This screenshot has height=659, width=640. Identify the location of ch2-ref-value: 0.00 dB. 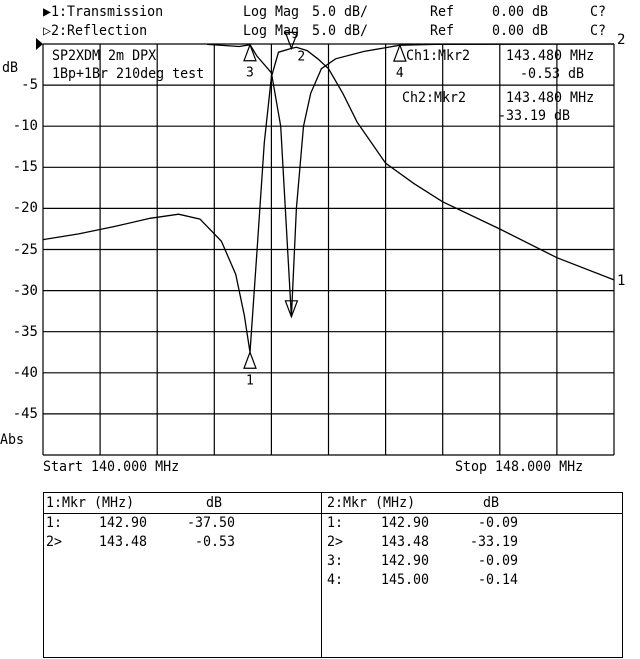
(520, 31).